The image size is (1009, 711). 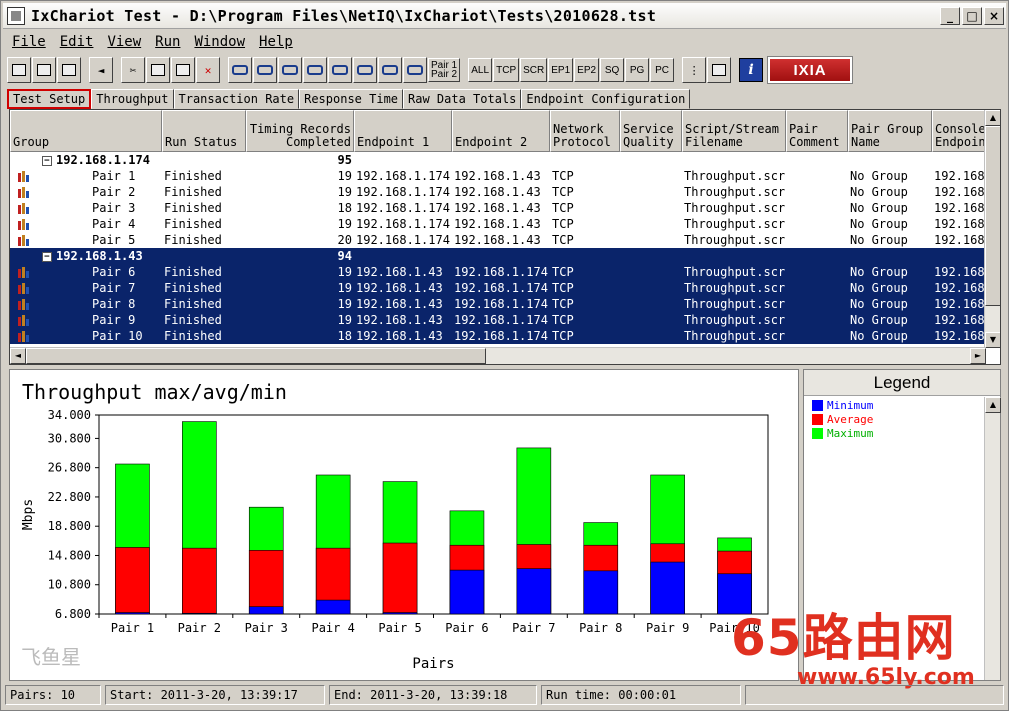 I want to click on tab-throughput: Throughput, so click(x=132, y=99).